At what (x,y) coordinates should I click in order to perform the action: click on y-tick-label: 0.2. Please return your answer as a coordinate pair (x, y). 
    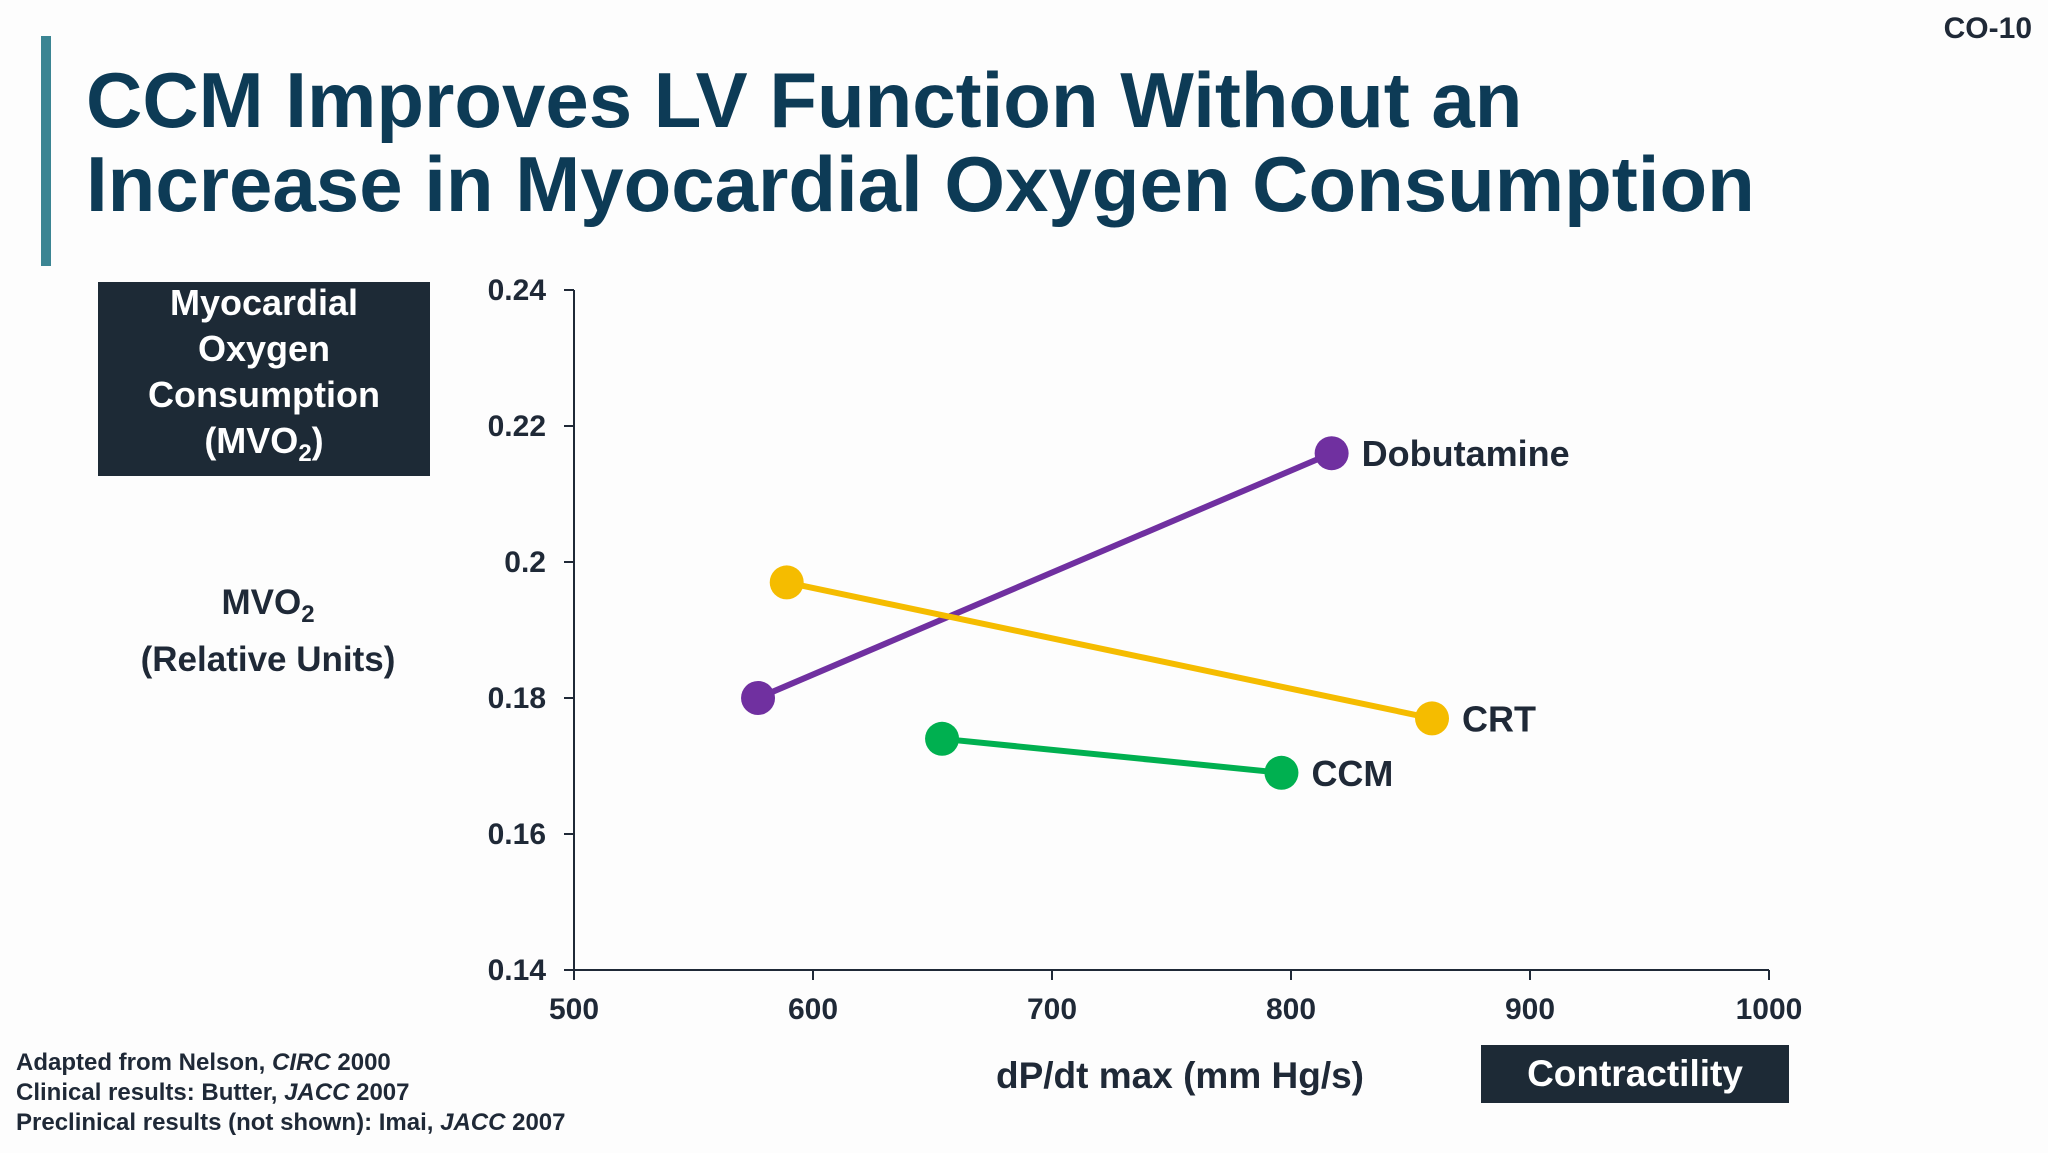
    Looking at the image, I should click on (525, 562).